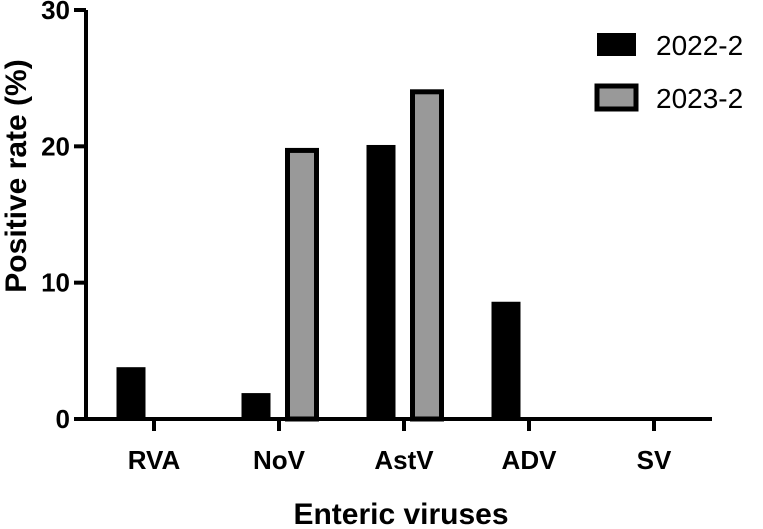 This screenshot has height=529, width=763. Describe the element at coordinates (16, 175) in the screenshot. I see `y-axis-title: Positive rate (%)` at that location.